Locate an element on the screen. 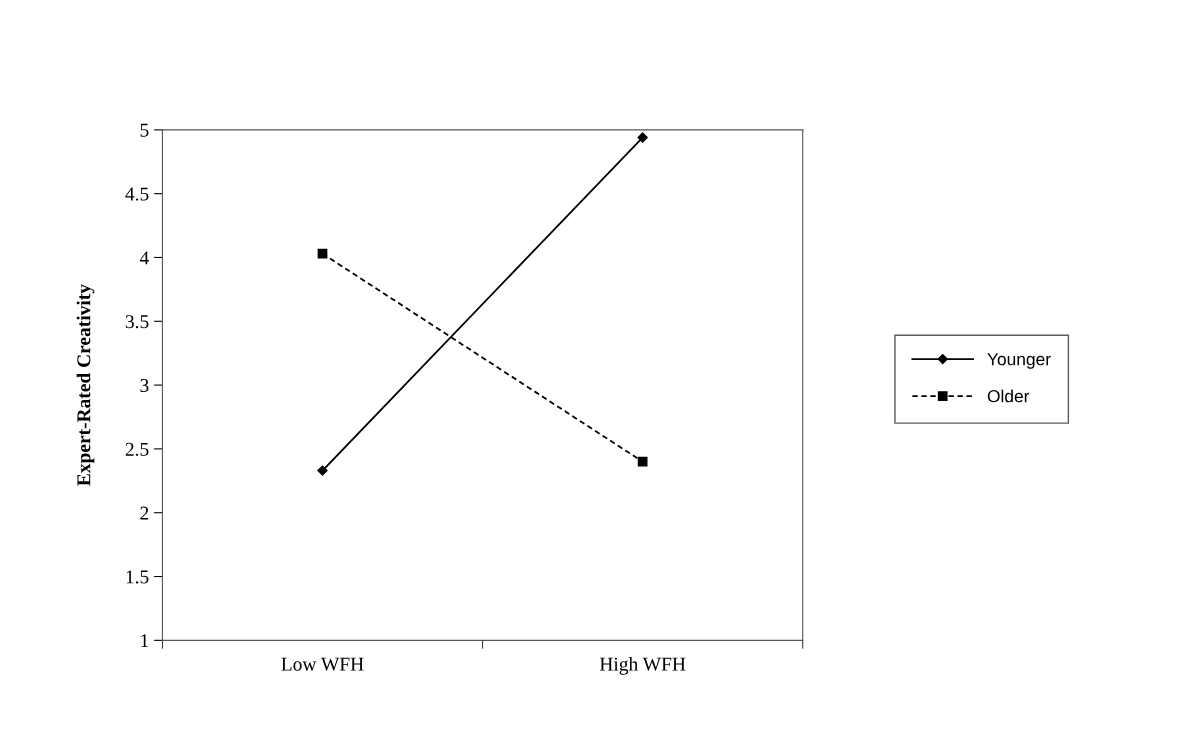 This screenshot has width=1177, height=742. y-tick-label: 3 is located at coordinates (144, 385).